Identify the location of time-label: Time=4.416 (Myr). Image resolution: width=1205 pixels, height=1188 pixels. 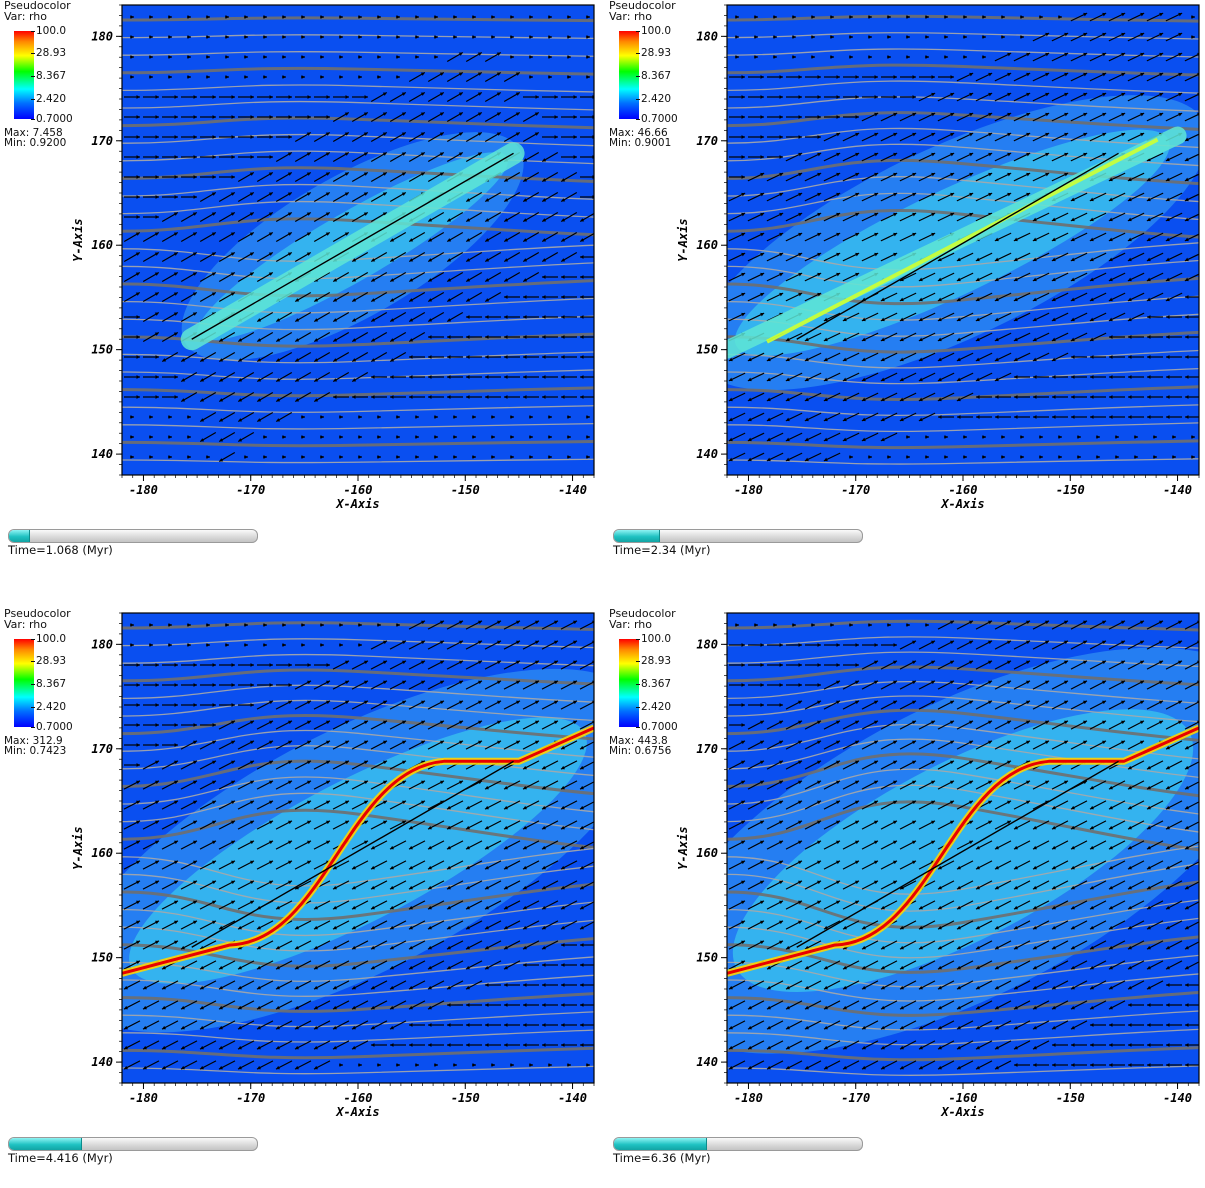
(60, 1158).